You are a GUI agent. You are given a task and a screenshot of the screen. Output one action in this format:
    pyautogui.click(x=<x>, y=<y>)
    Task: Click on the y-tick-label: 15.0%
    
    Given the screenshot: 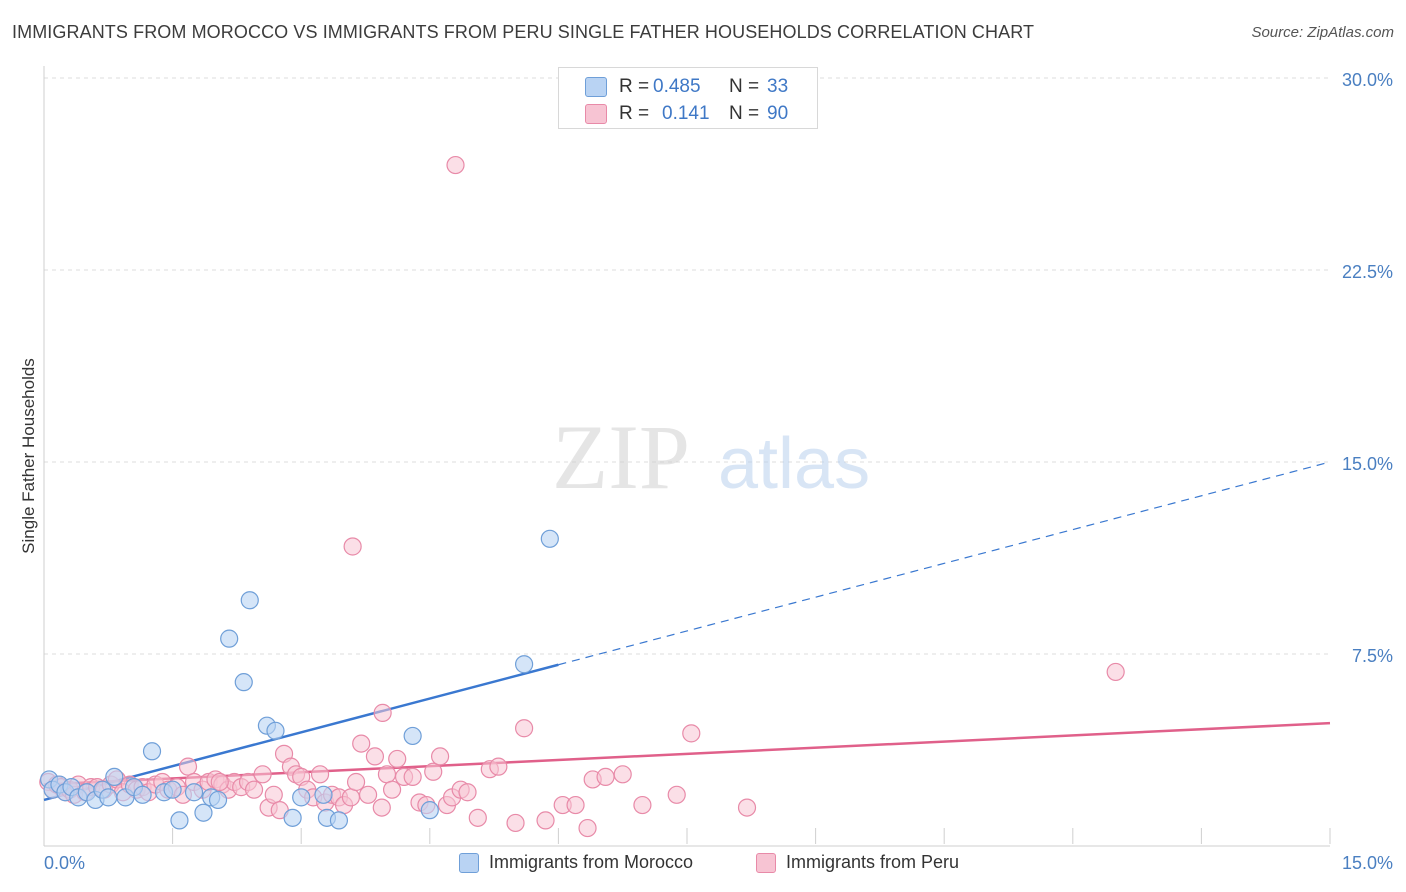 What is the action you would take?
    pyautogui.click(x=1367, y=464)
    